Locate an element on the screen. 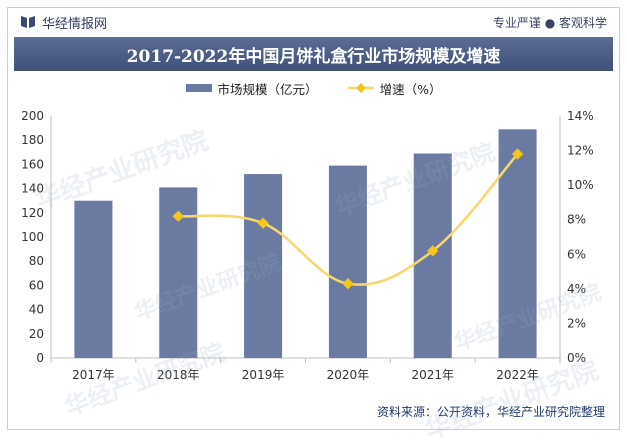 This screenshot has width=627, height=447. y-tick-left-label: 0 is located at coordinates (40, 358).